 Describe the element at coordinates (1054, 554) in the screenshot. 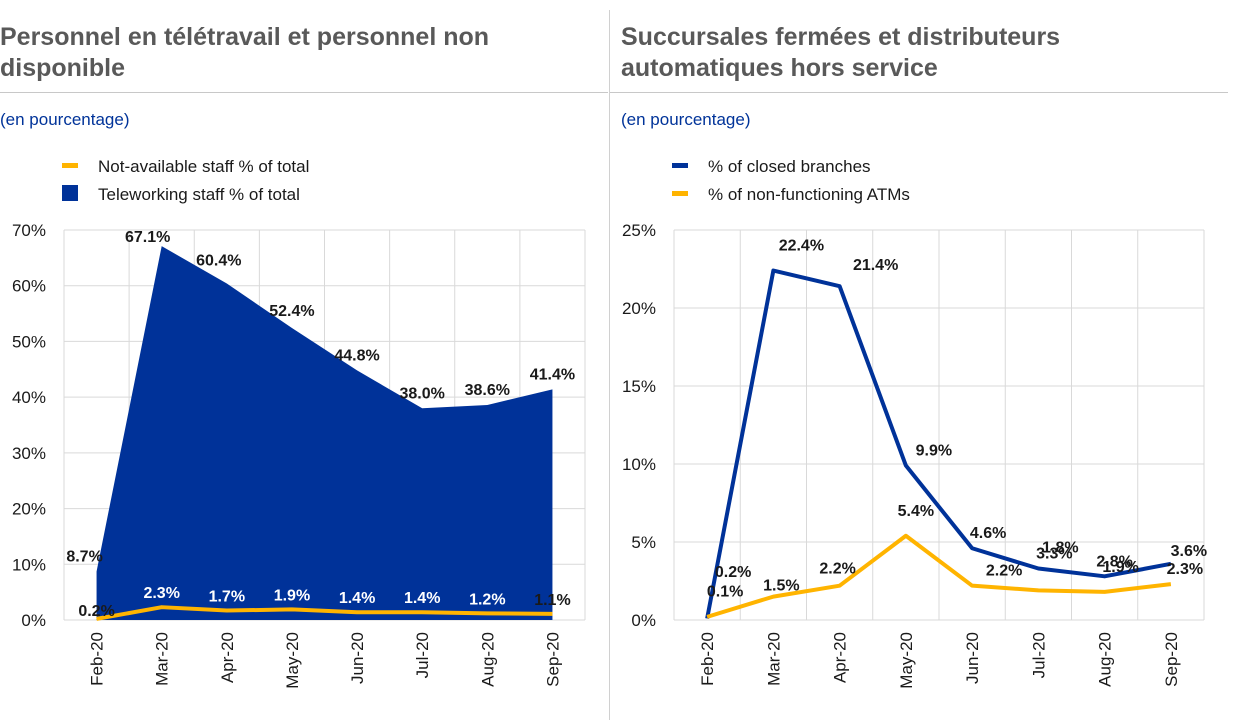

I see `data-label: 3.3%` at that location.